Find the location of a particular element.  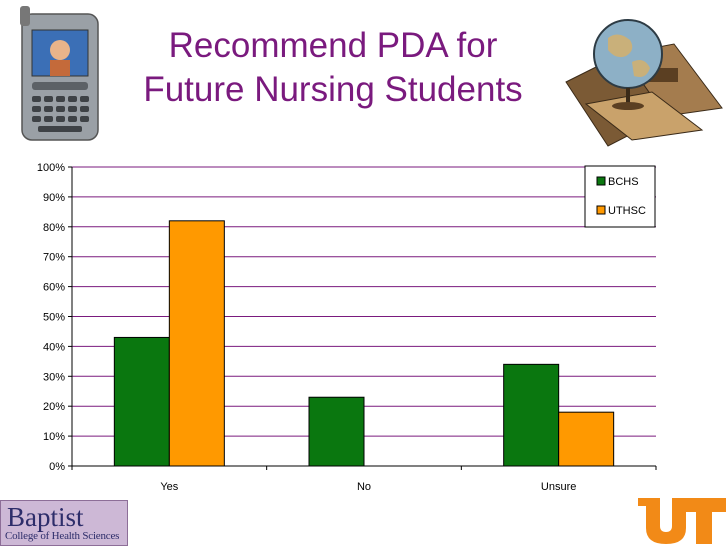

baptist-logo-title: Baptist is located at coordinates (45, 517).